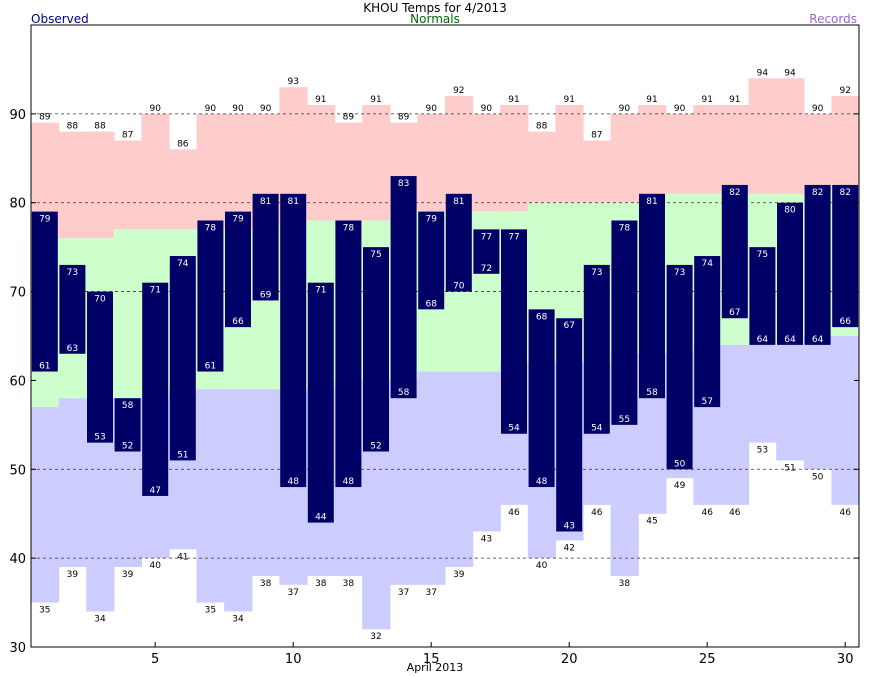 The width and height of the screenshot is (870, 676). What do you see at coordinates (680, 464) in the screenshot?
I see `observed-low-label: 50` at bounding box center [680, 464].